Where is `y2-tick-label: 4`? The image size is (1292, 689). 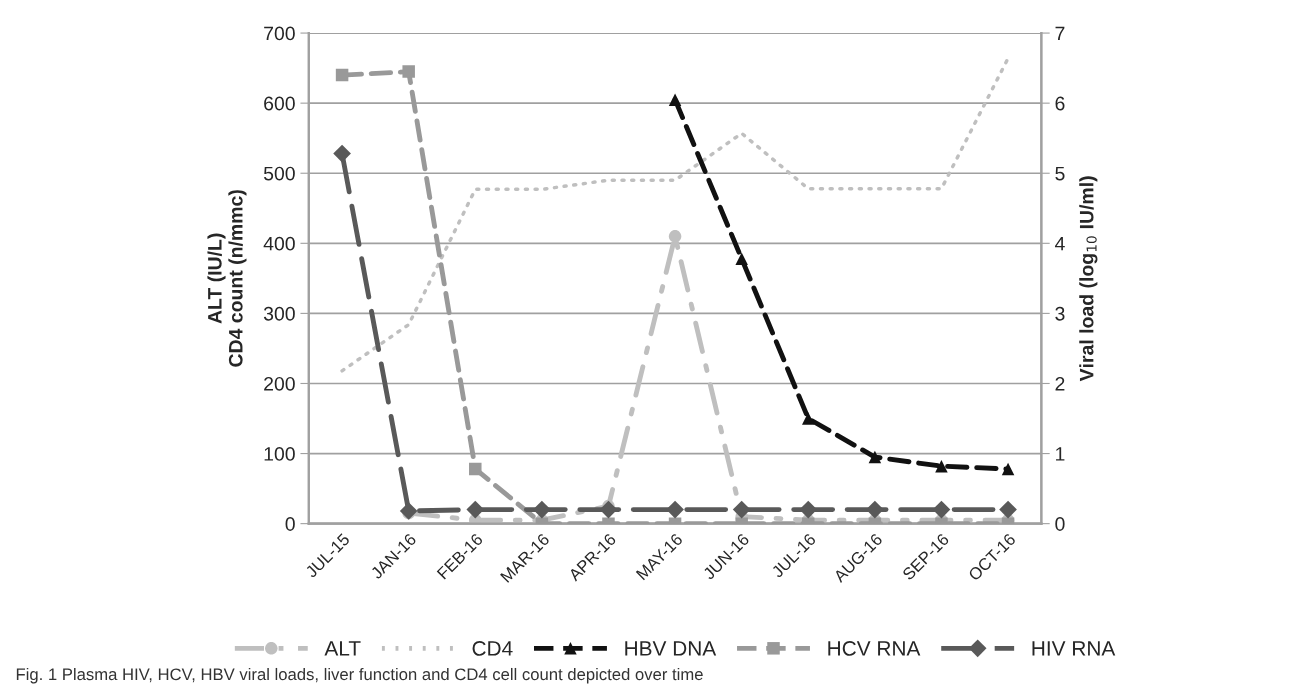
y2-tick-label: 4 is located at coordinates (1059, 243).